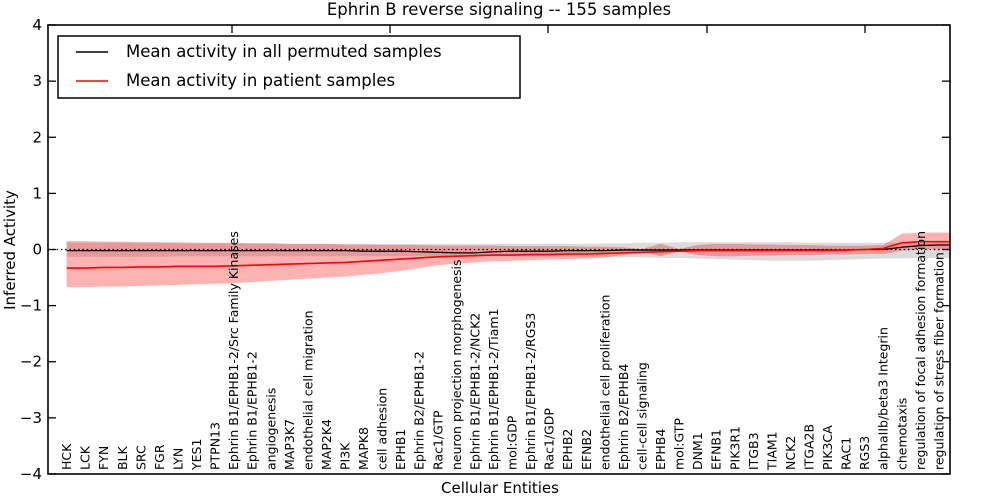 The image size is (1000, 500). Describe the element at coordinates (883, 398) in the screenshot. I see `x-tick-label: alphaIIb/beta3 Integrin` at that location.